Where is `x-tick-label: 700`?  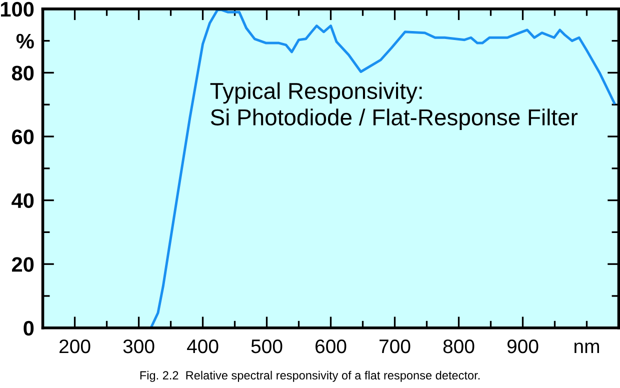 x-tick-label: 700 is located at coordinates (395, 346).